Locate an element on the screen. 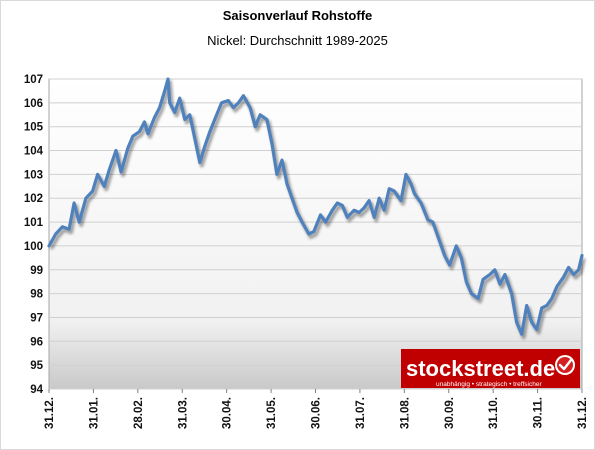 The image size is (595, 450). y-tick-label: 104 is located at coordinates (34, 152).